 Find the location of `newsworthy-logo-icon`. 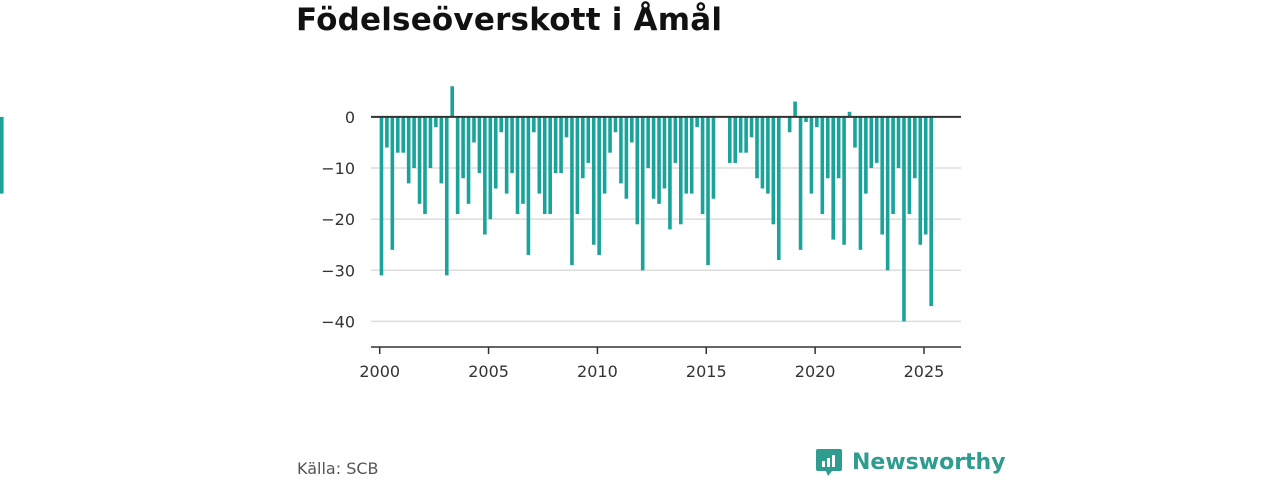

newsworthy-logo-icon is located at coordinates (829, 462).